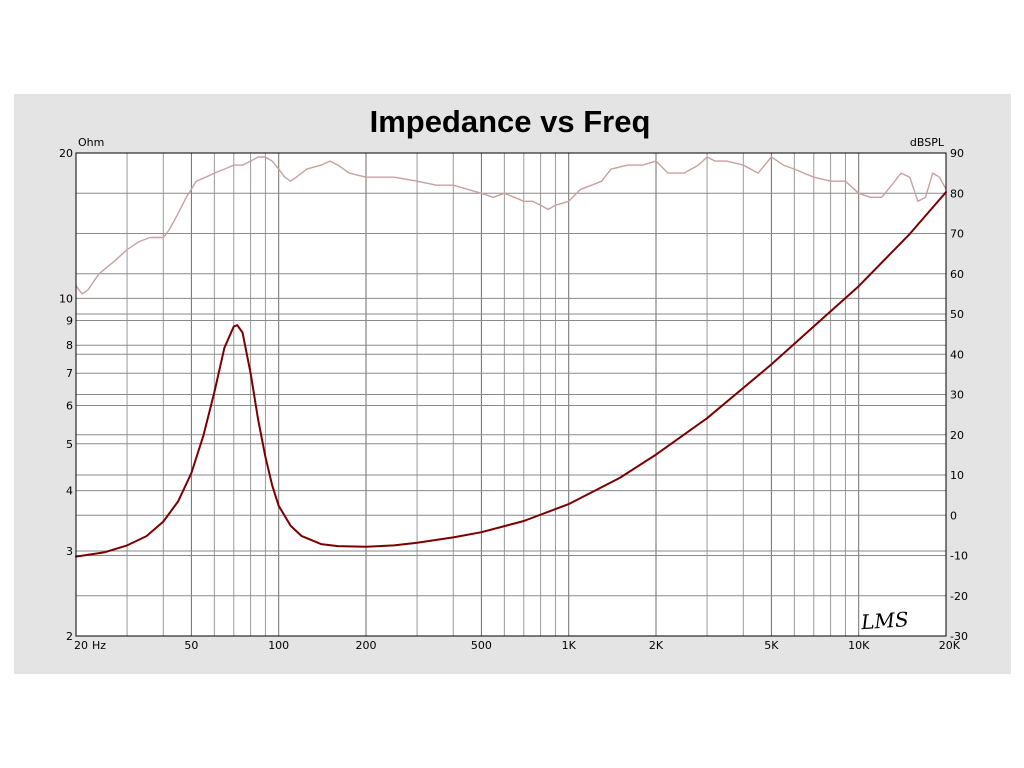  What do you see at coordinates (957, 475) in the screenshot?
I see `y-right-tick-label: 10` at bounding box center [957, 475].